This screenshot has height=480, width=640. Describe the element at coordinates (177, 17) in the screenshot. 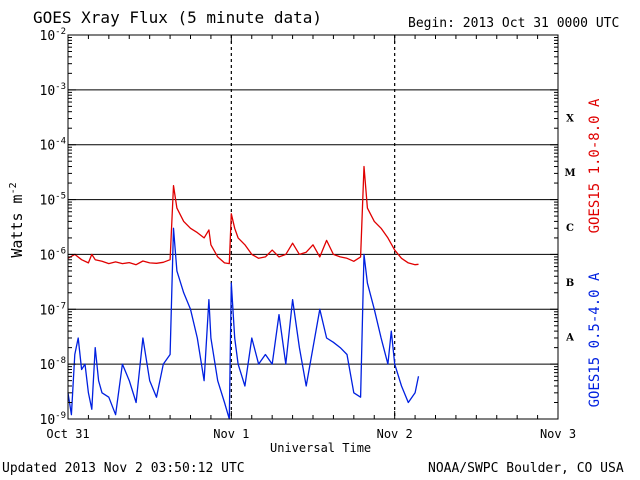

I see `chart-title: GOES Xray Flux (5 minute data)` at that location.